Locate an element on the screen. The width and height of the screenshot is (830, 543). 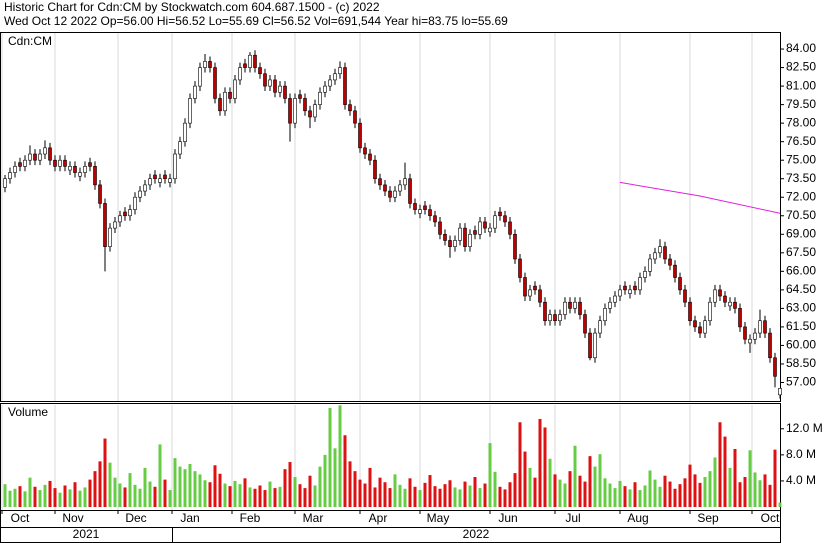
x-tick-label: Aug is located at coordinates (637, 518).